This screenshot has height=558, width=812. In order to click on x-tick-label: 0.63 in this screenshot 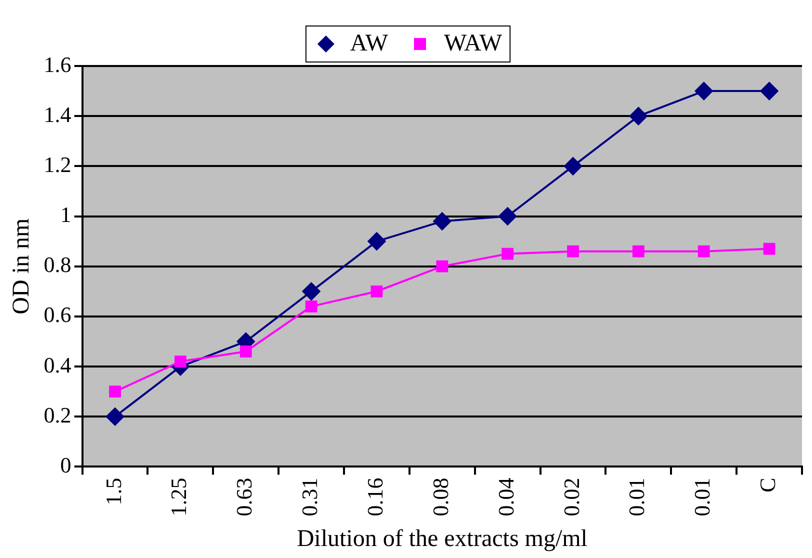, I will do `click(244, 497)`.